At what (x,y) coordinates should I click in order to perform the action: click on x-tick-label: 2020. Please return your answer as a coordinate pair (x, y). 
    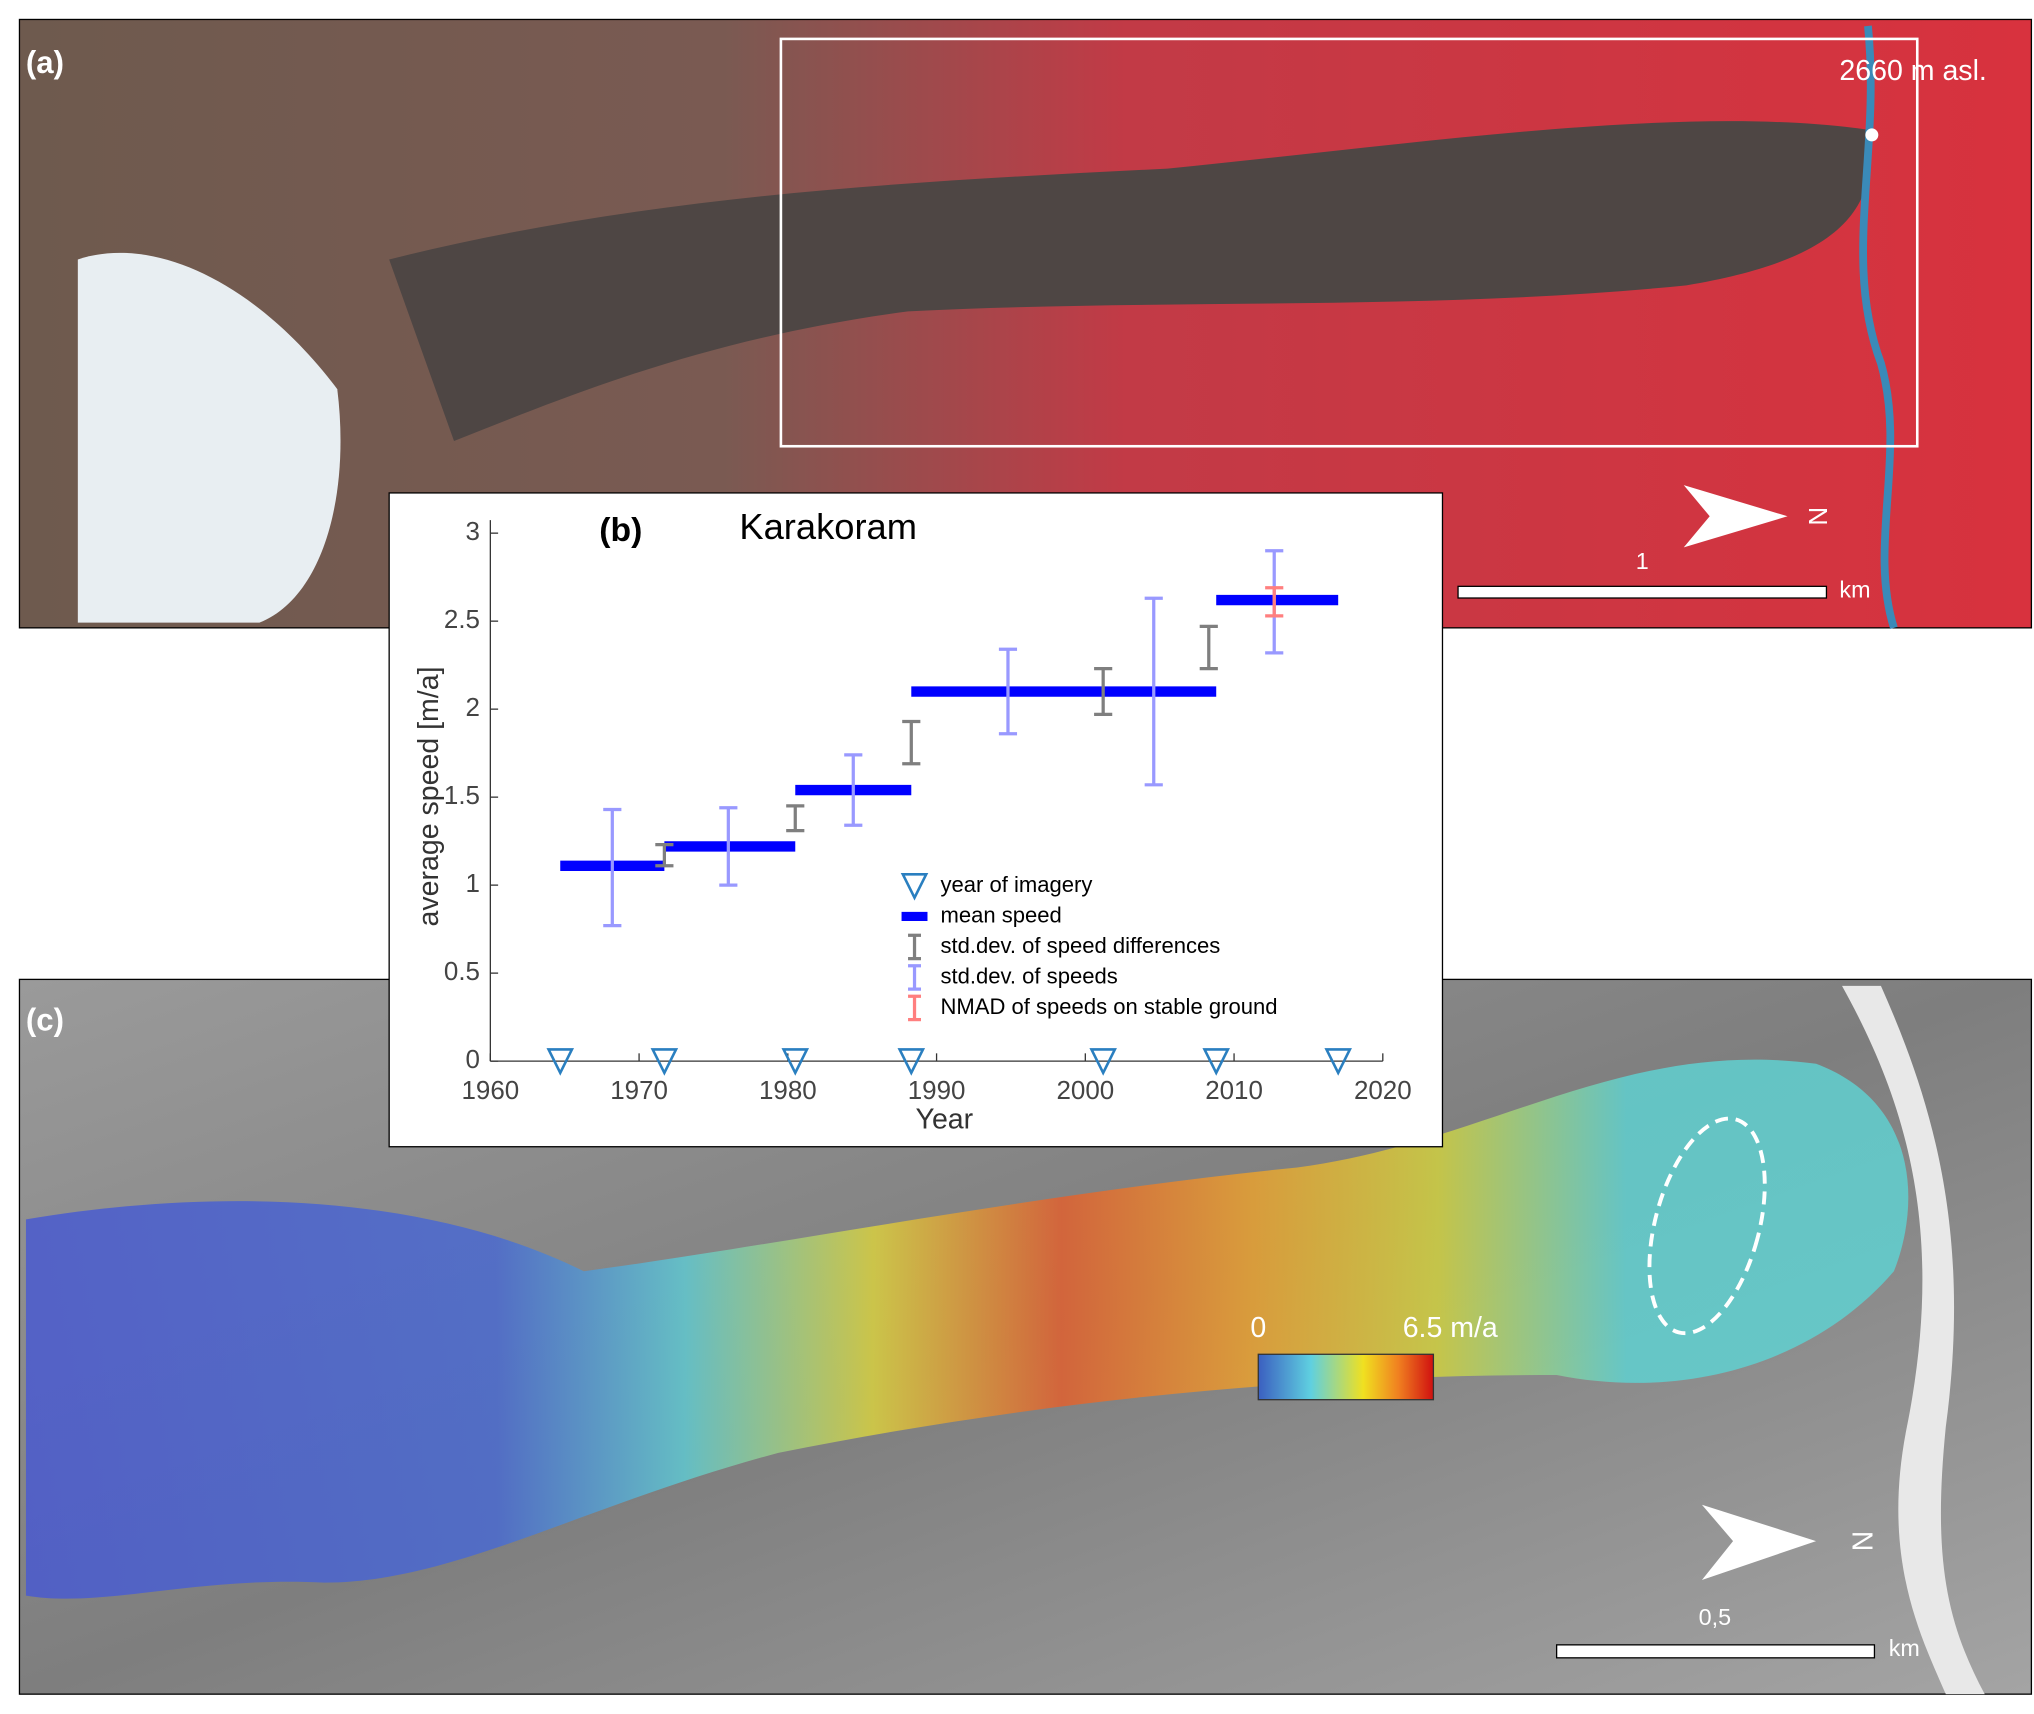
    Looking at the image, I should click on (1383, 1091).